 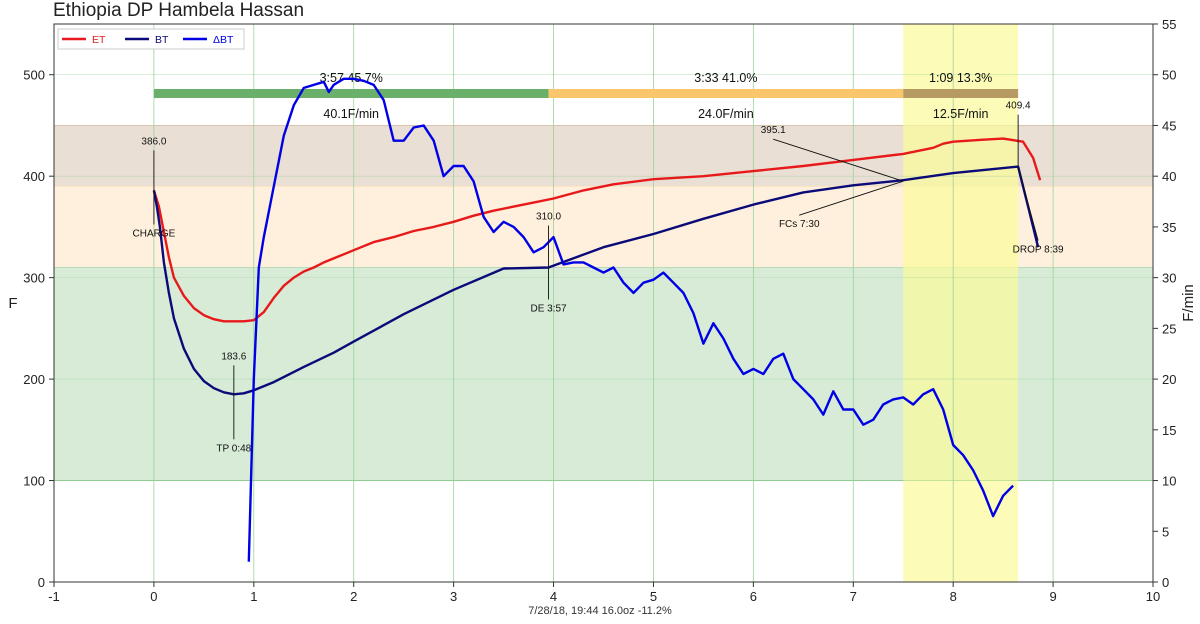 I want to click on phase-rate: 40.1F/min, so click(x=351, y=114).